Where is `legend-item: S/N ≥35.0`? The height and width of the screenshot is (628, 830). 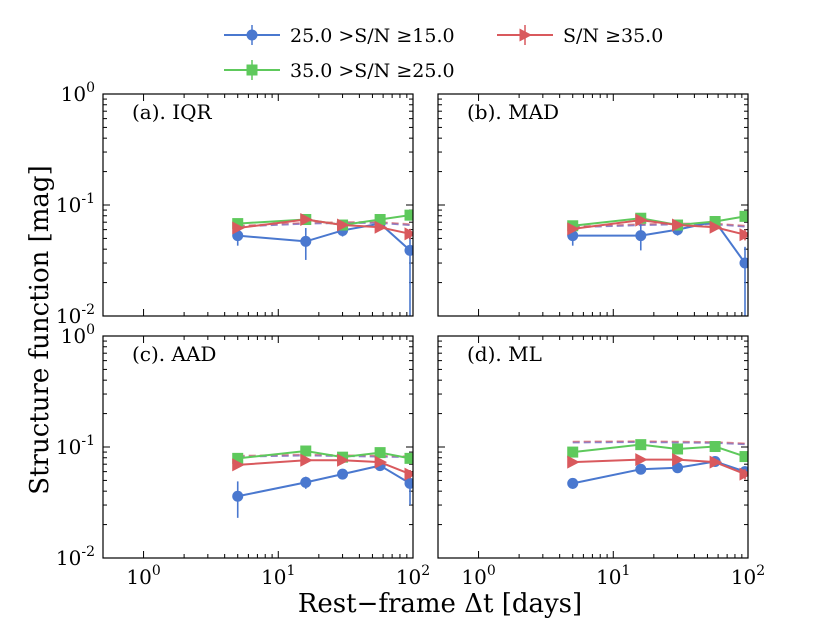
legend-item: S/N ≥35.0 is located at coordinates (580, 36).